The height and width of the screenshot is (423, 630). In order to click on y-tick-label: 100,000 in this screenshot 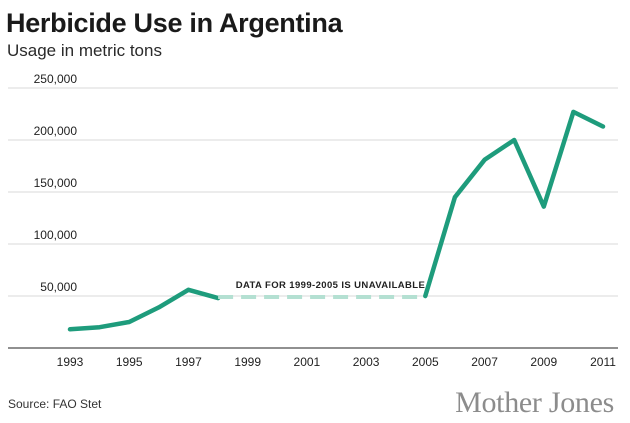, I will do `click(56, 235)`.